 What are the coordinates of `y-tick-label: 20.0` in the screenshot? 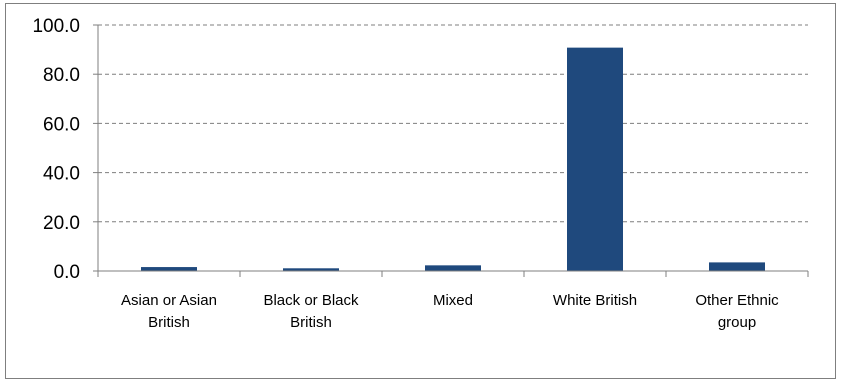 It's located at (61, 223).